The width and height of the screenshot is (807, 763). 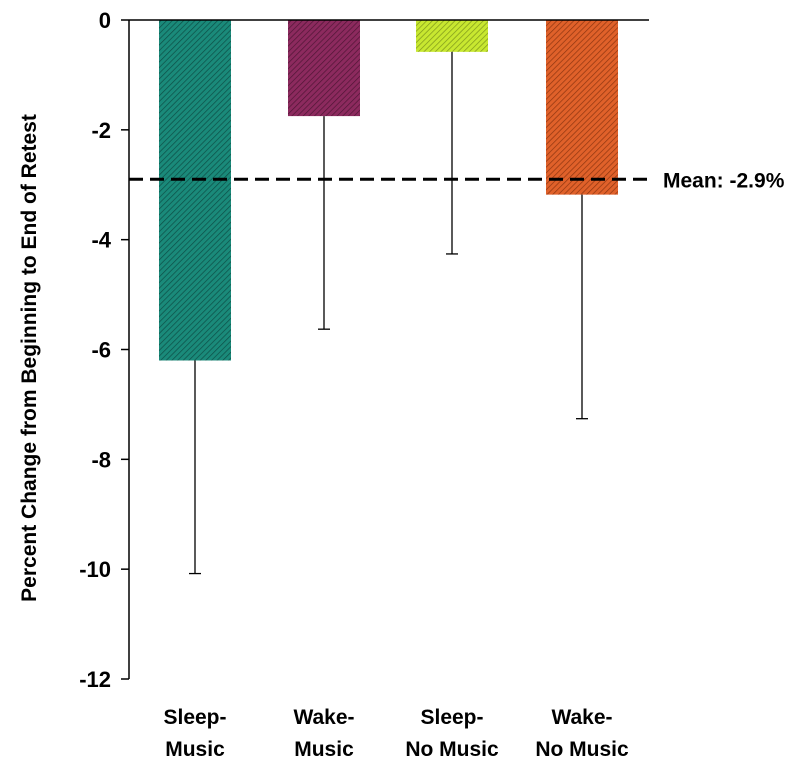 I want to click on y-tick-label: -12, so click(x=95, y=679).